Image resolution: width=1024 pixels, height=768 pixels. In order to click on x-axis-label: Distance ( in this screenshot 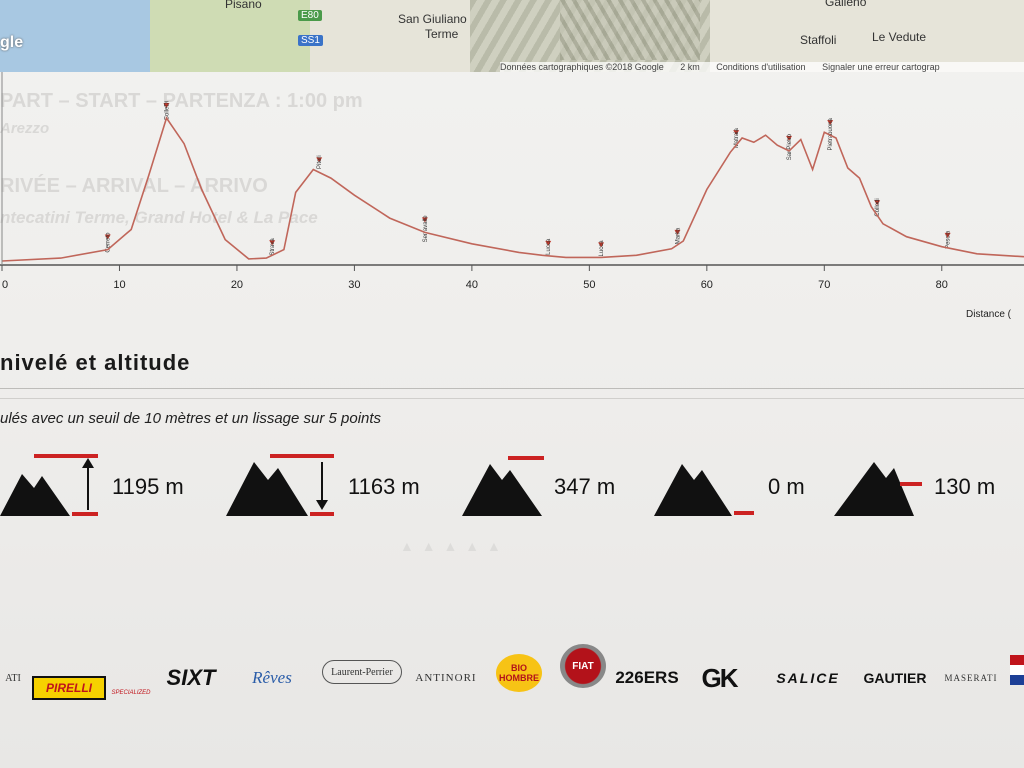, I will do `click(989, 314)`.